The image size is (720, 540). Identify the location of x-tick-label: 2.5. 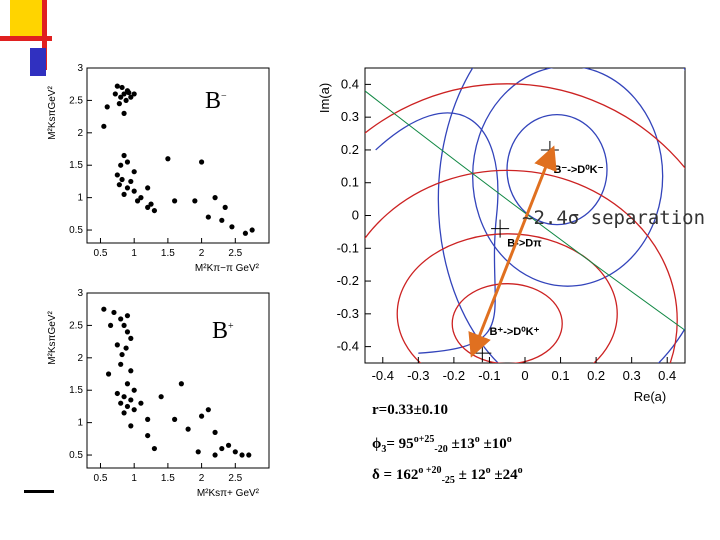
(235, 253).